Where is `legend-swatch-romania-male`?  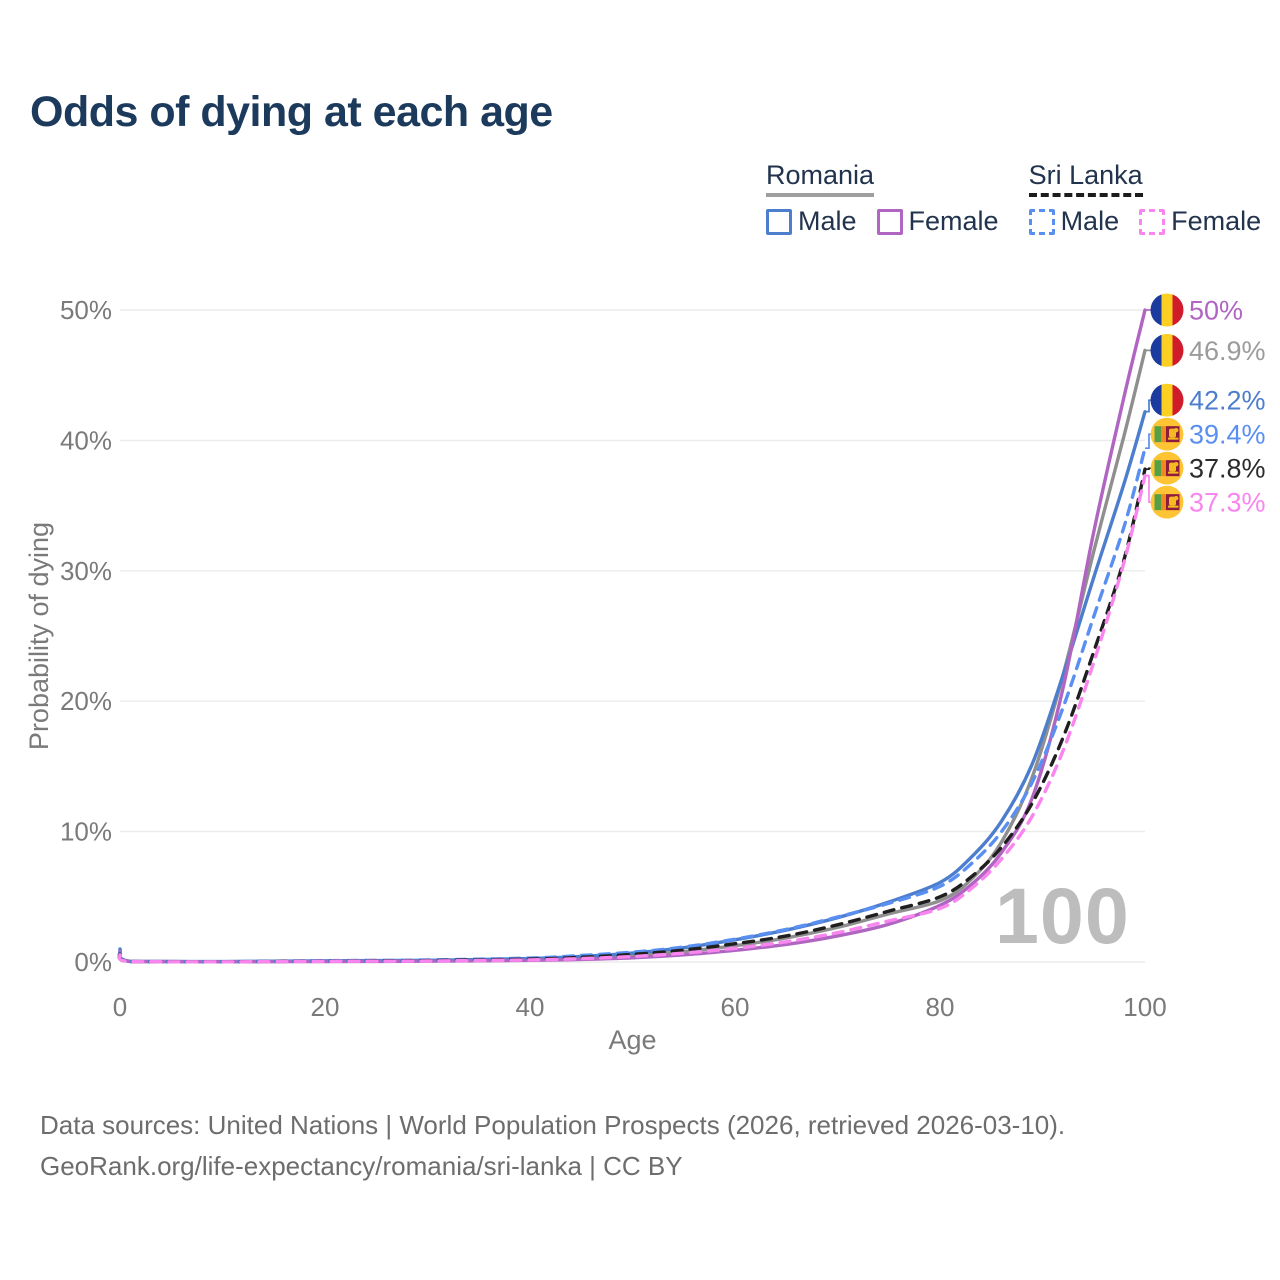 legend-swatch-romania-male is located at coordinates (779, 221).